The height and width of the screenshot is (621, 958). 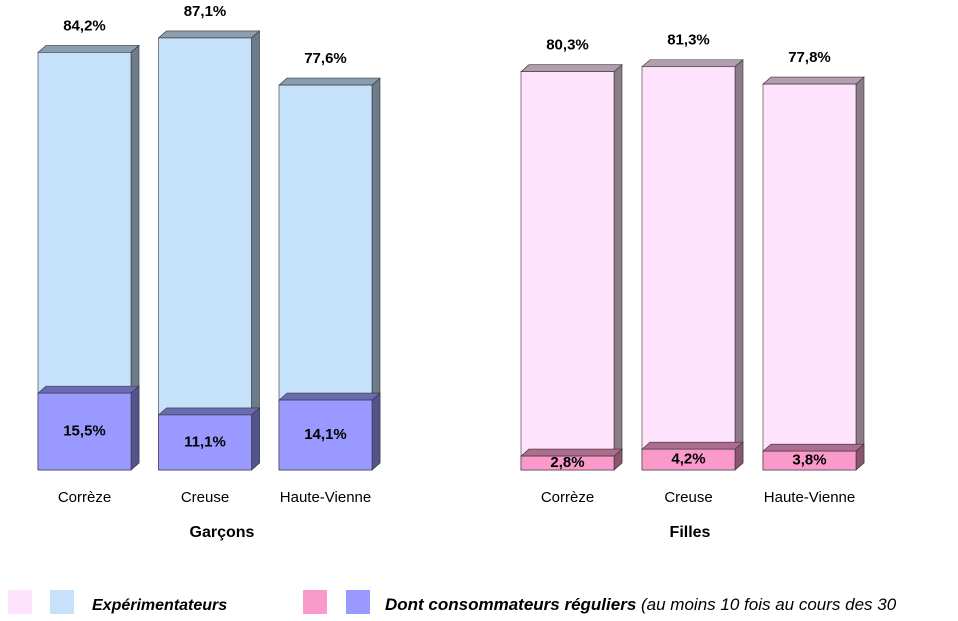 What do you see at coordinates (688, 40) in the screenshot?
I see `value-label: 81,3%` at bounding box center [688, 40].